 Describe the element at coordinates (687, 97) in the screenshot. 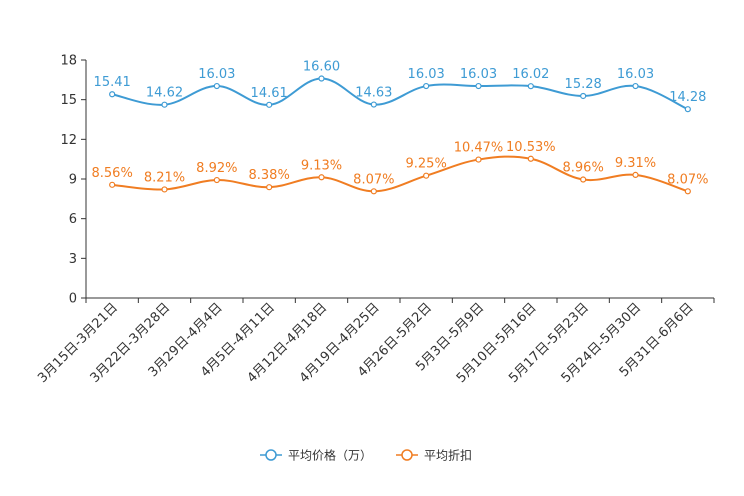

I see `data-label: 14.28` at that location.